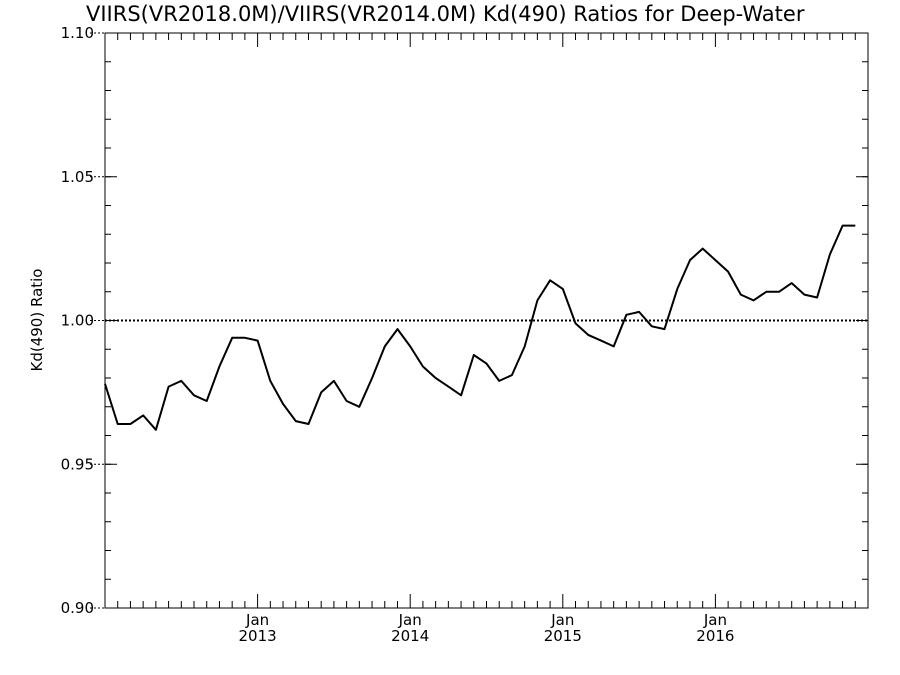 The image size is (900, 675). Describe the element at coordinates (715, 636) in the screenshot. I see `x-tick-label-year: 2016` at that location.